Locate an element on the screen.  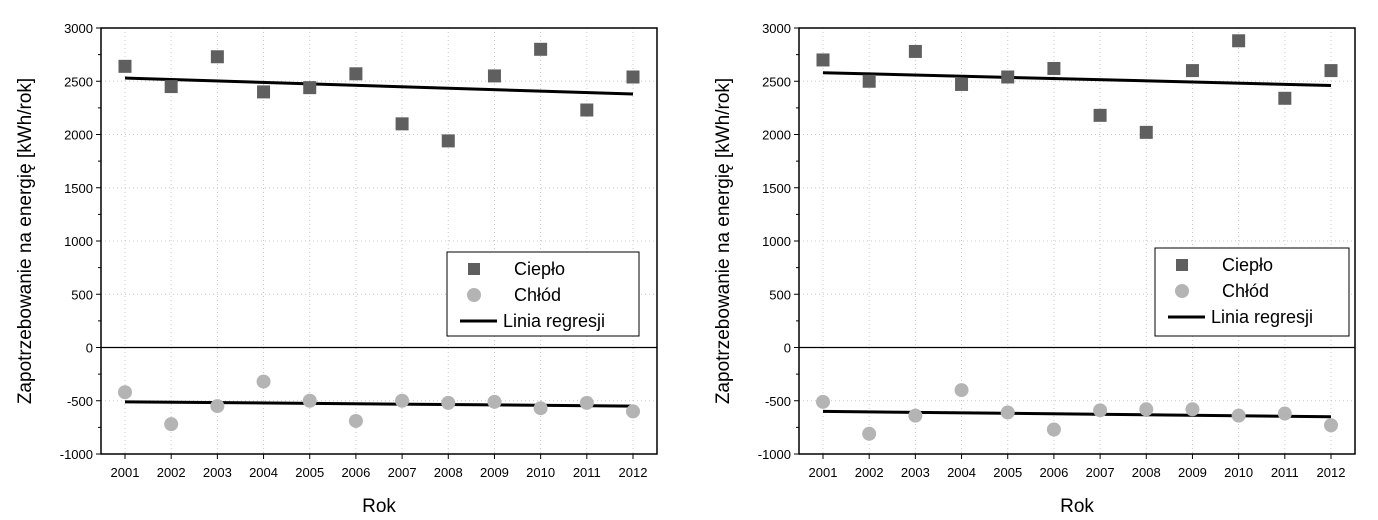
x-tick-label: 2009 is located at coordinates (494, 472).